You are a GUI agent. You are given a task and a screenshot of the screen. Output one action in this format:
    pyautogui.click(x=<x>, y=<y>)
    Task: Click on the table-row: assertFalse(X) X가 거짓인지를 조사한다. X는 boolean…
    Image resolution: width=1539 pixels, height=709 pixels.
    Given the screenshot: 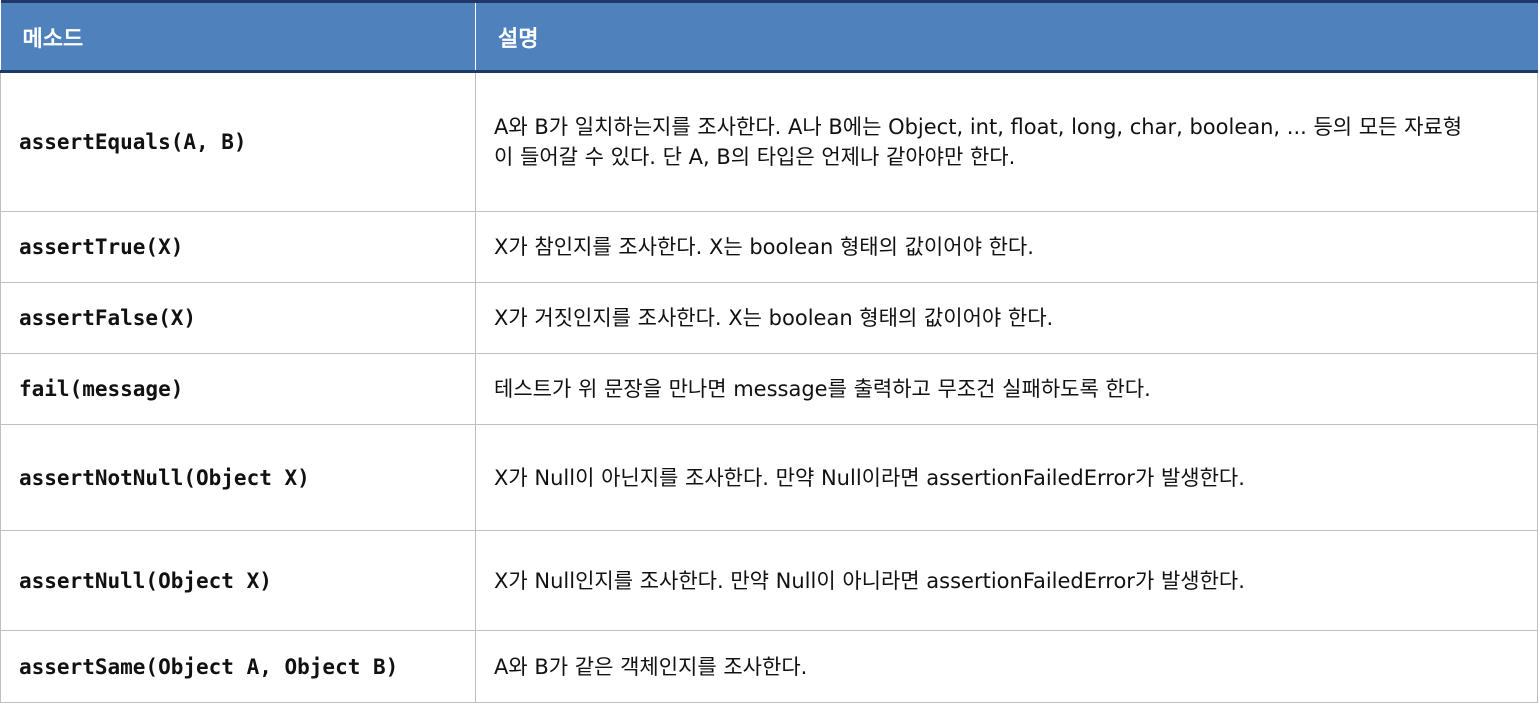 What is the action you would take?
    pyautogui.click(x=769, y=318)
    